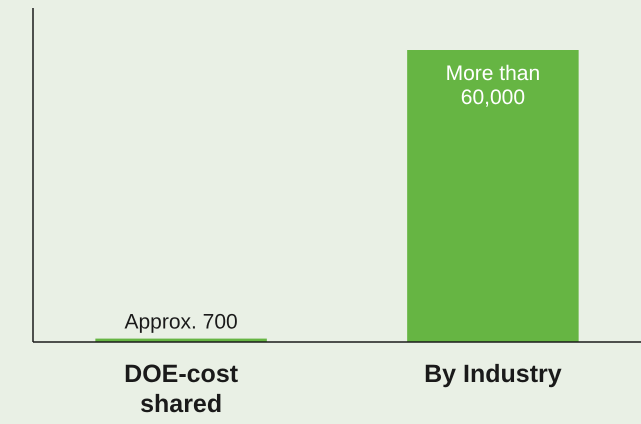 The image size is (641, 424). What do you see at coordinates (181, 389) in the screenshot?
I see `x-tick-label: DOE-cost shared` at bounding box center [181, 389].